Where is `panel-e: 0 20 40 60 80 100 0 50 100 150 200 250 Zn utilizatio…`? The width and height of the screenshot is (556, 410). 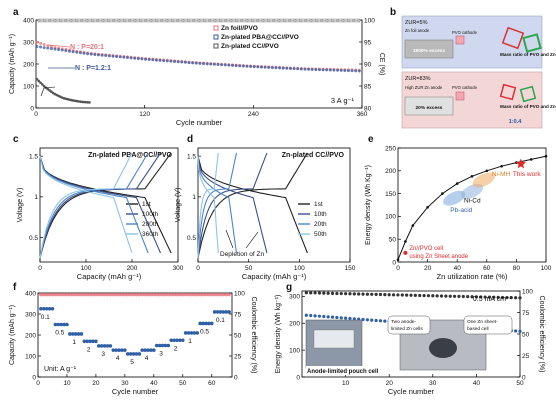
panel-e: 0 20 40 60 80 100 0 50 100 150 200 250 Zn utilizatio… is located at coordinates (458, 213).